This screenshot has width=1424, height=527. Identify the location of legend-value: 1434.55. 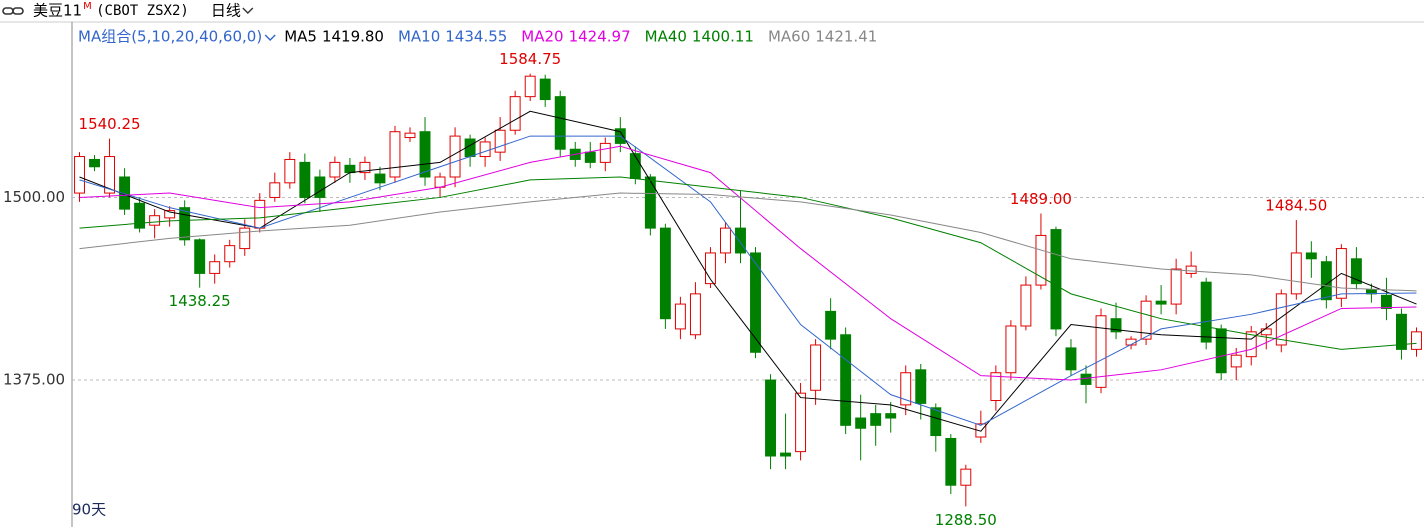
(476, 37).